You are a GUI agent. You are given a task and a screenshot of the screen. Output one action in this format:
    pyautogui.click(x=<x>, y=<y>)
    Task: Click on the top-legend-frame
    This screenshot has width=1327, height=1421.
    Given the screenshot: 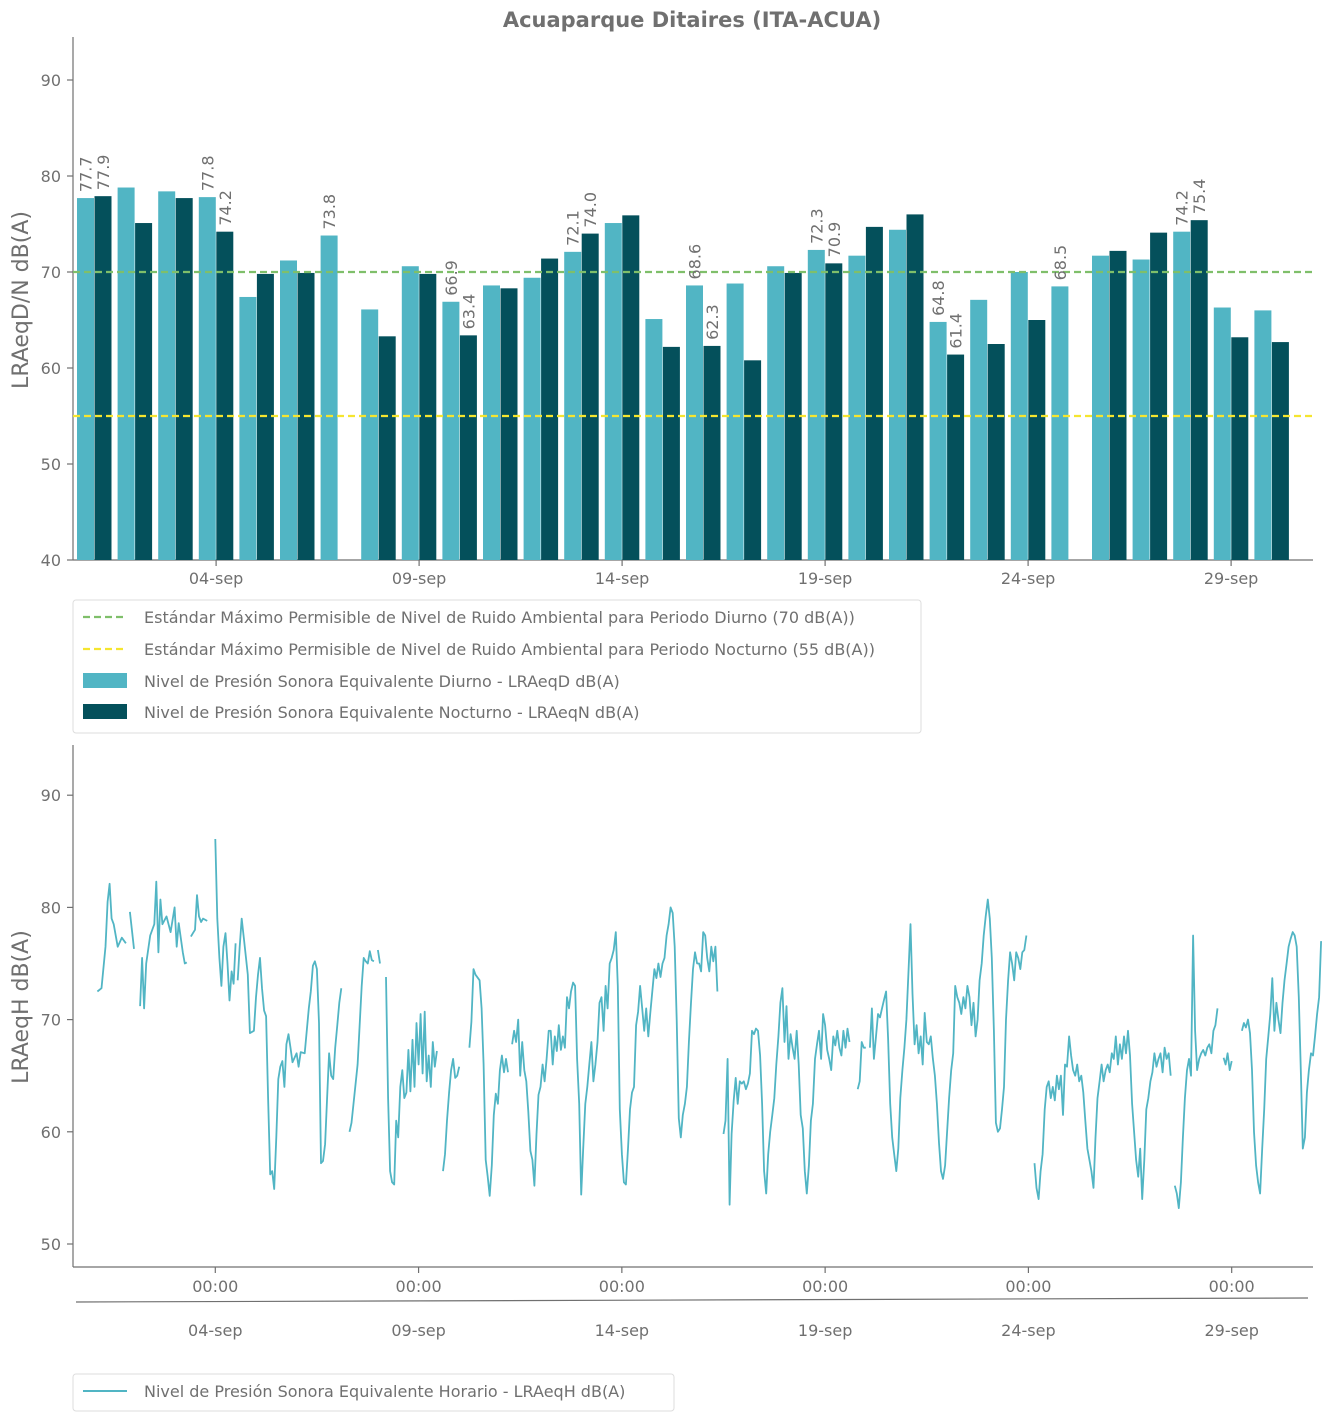 What is the action you would take?
    pyautogui.click(x=497, y=666)
    